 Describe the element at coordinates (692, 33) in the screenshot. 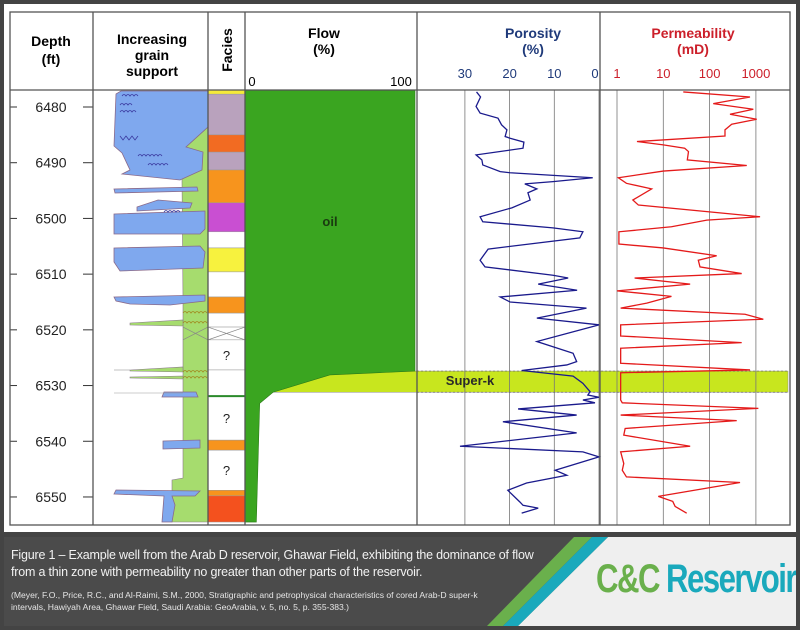

I see `permeability-header-line1: Permeability` at that location.